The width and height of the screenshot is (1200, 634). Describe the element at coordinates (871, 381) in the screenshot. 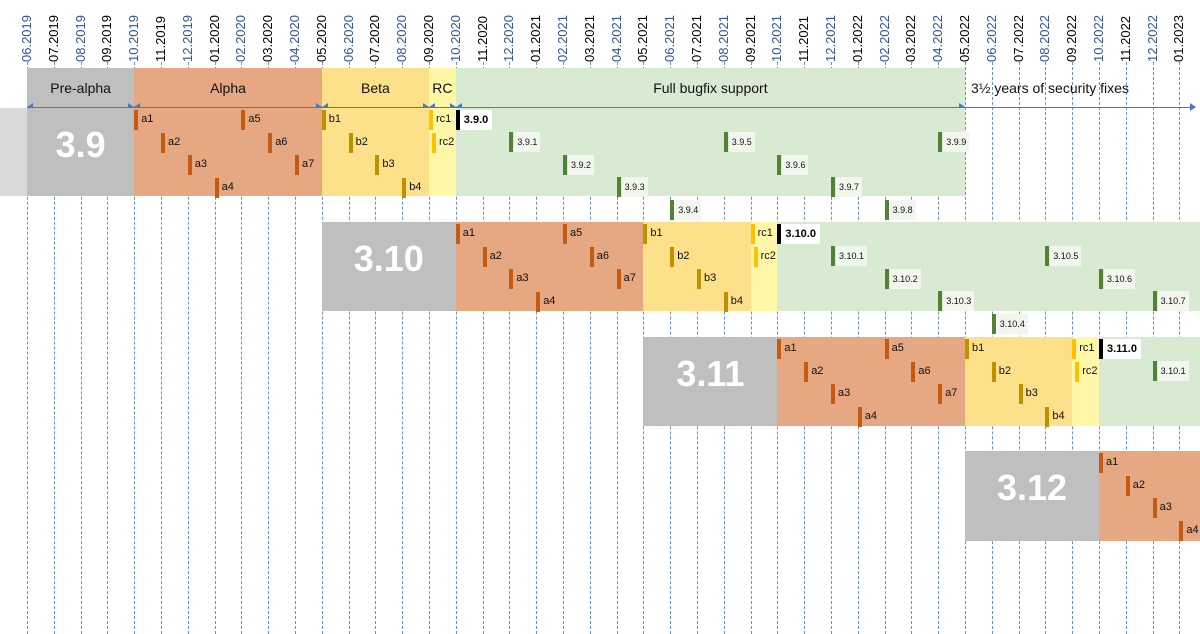

I see `alpha-block` at that location.